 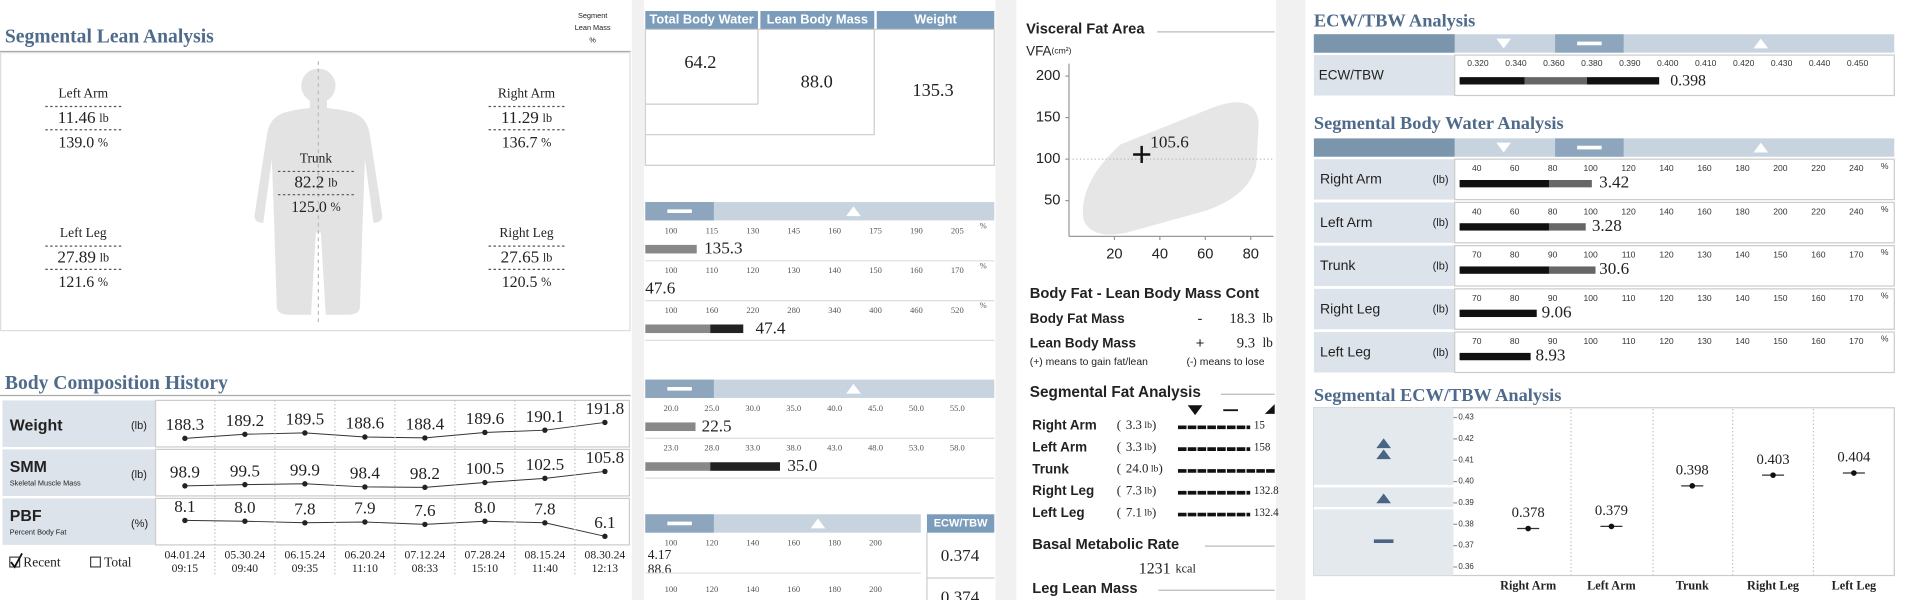 I want to click on scale-tick: 240, so click(x=1856, y=211).